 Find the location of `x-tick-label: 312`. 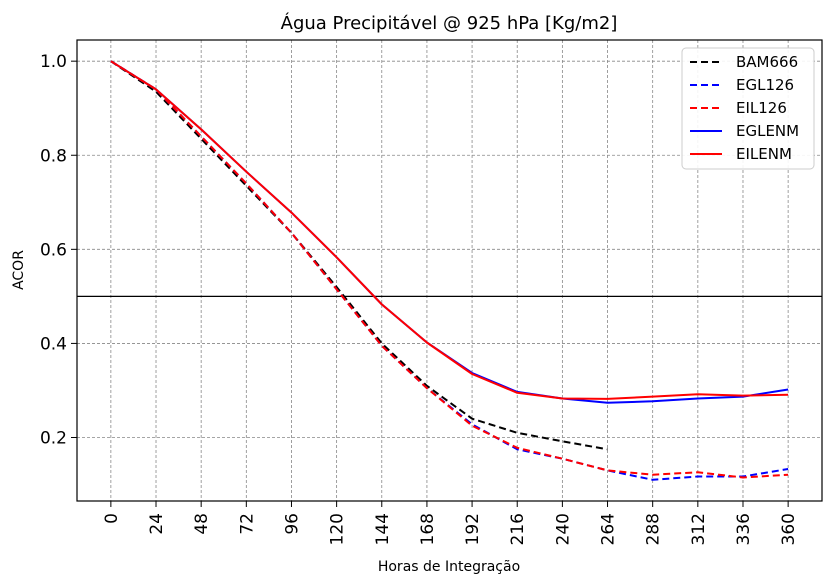

x-tick-label: 312 is located at coordinates (699, 529).